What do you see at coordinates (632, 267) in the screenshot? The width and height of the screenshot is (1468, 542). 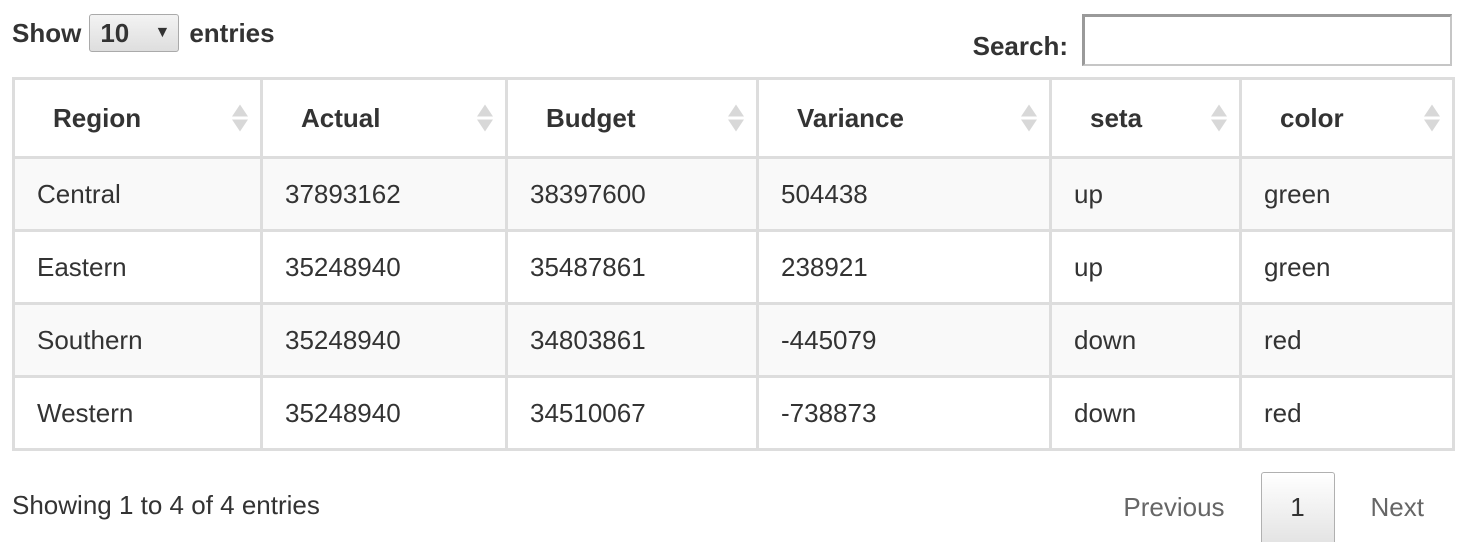 I see `cell-budget: 35487861` at bounding box center [632, 267].